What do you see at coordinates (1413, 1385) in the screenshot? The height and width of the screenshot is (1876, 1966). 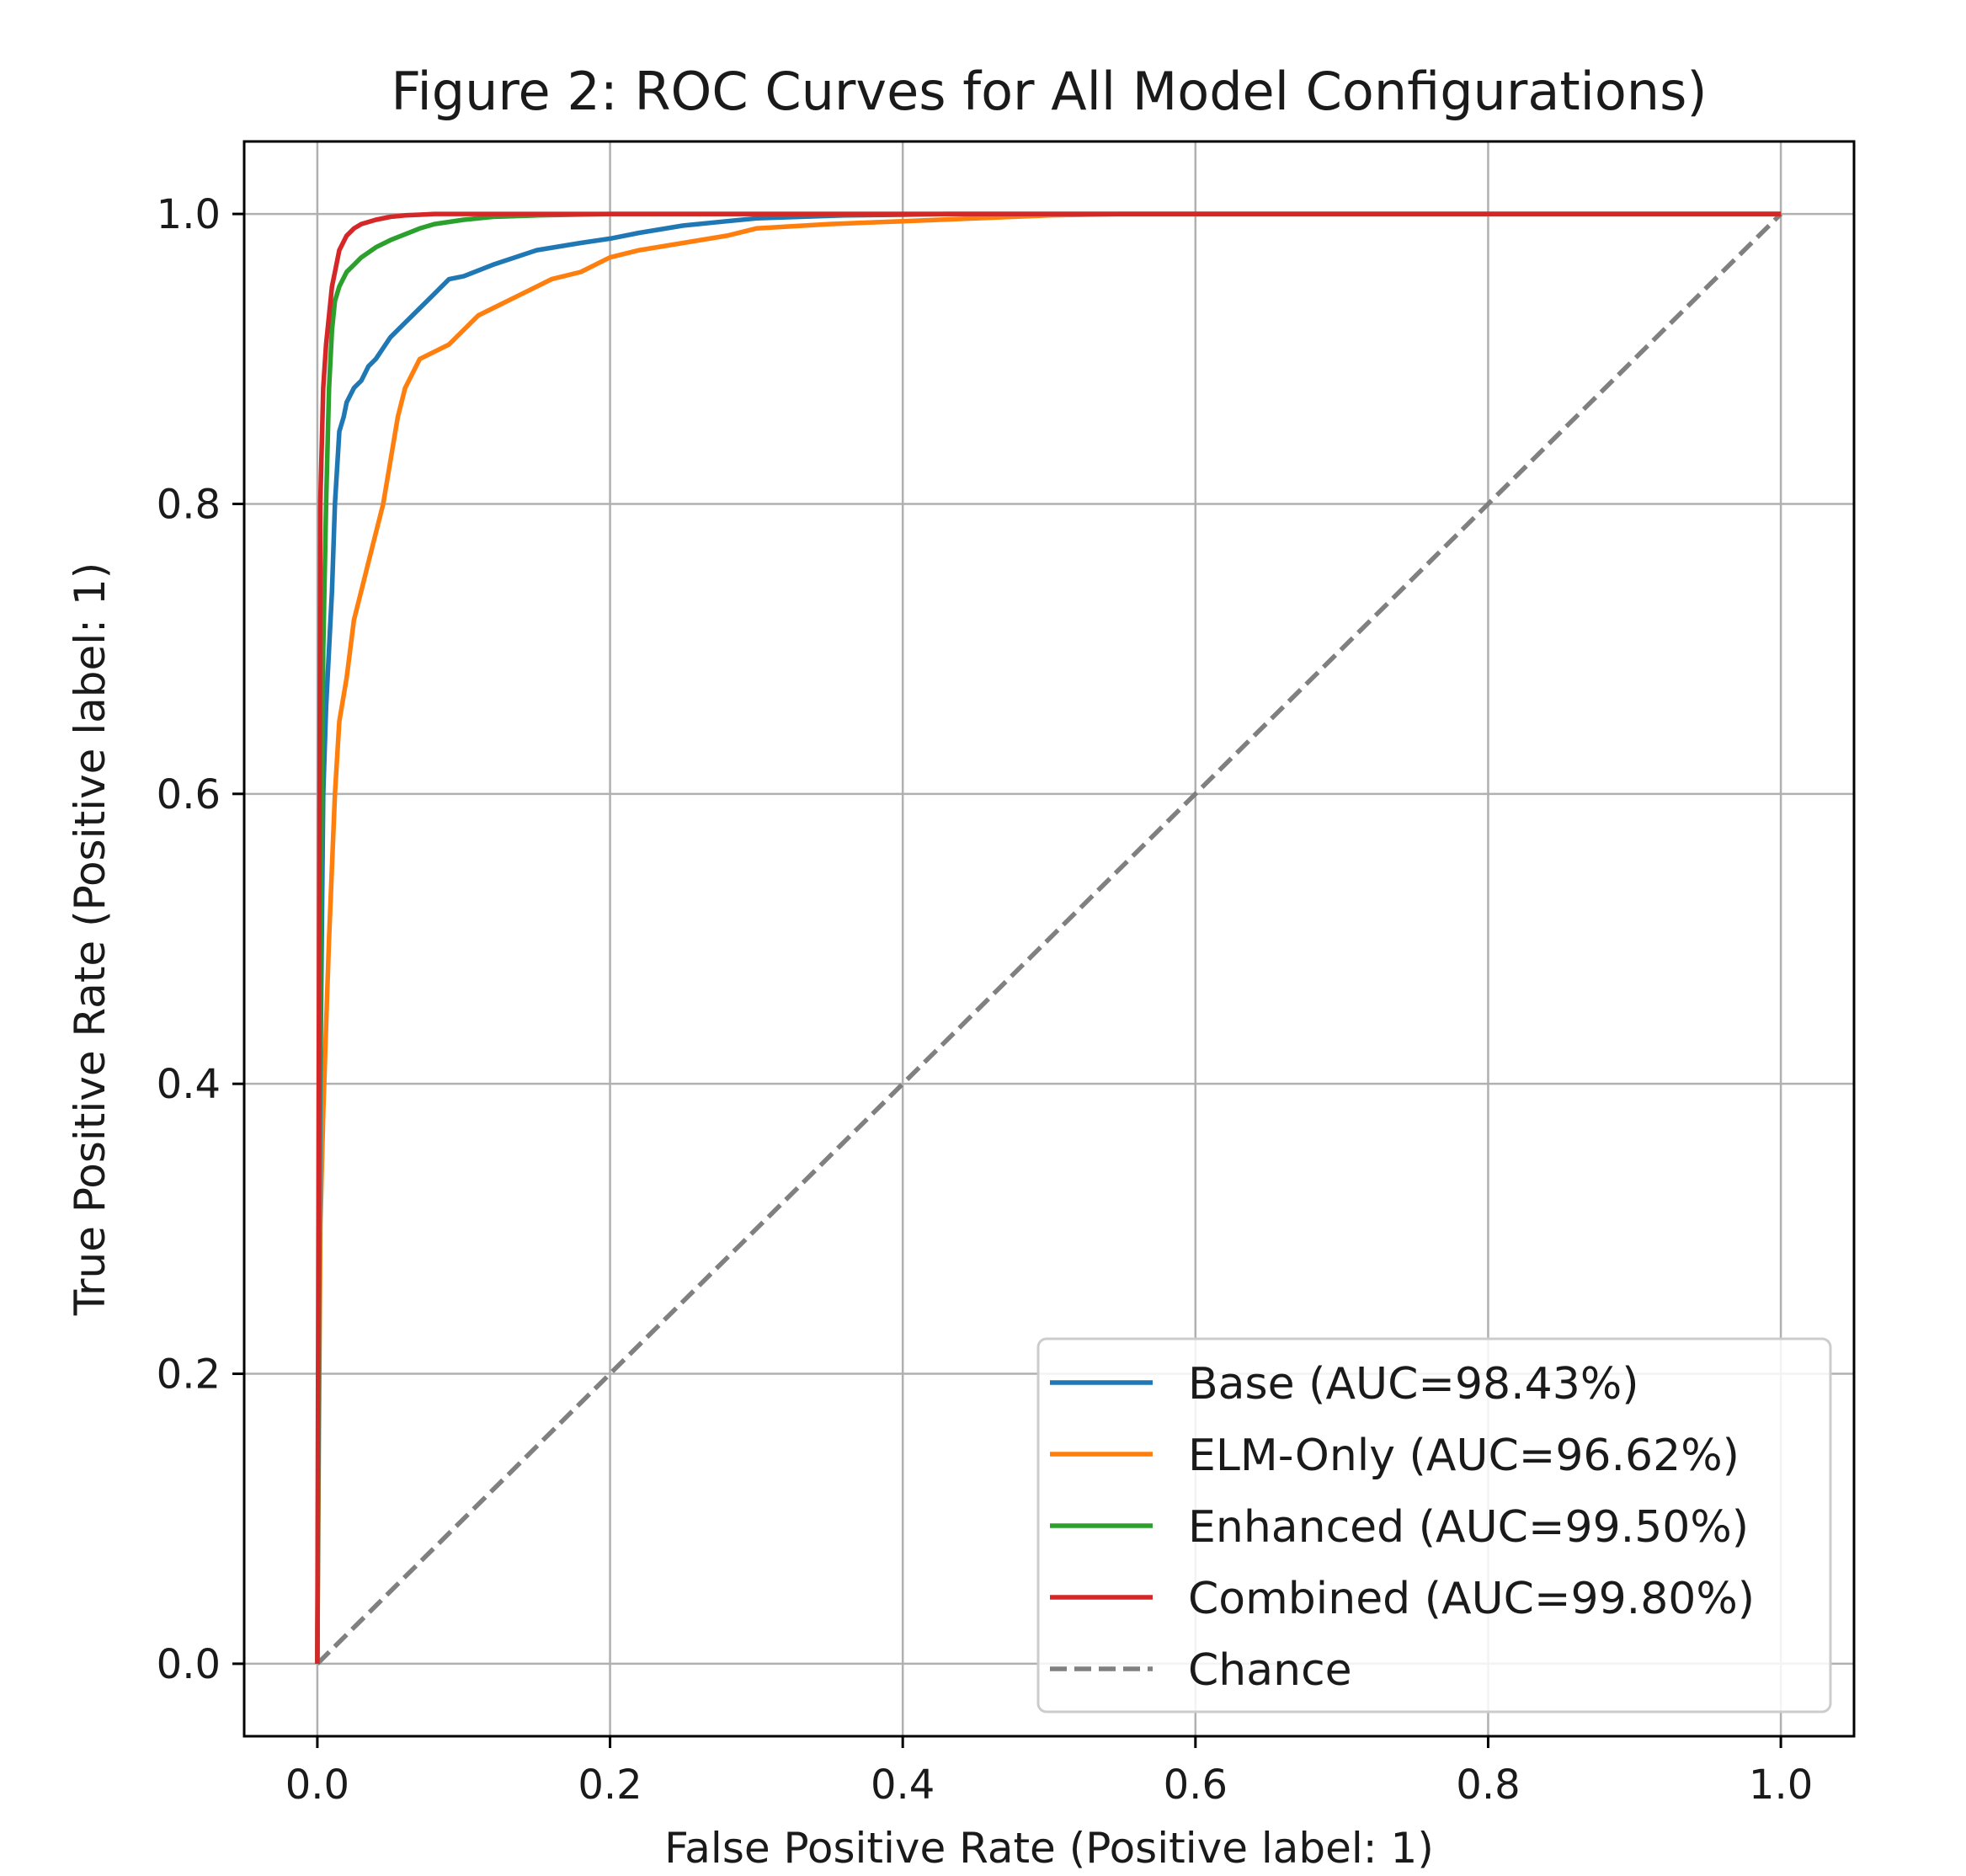 I see `legend-label: Base (AUC=98.43%)` at bounding box center [1413, 1385].